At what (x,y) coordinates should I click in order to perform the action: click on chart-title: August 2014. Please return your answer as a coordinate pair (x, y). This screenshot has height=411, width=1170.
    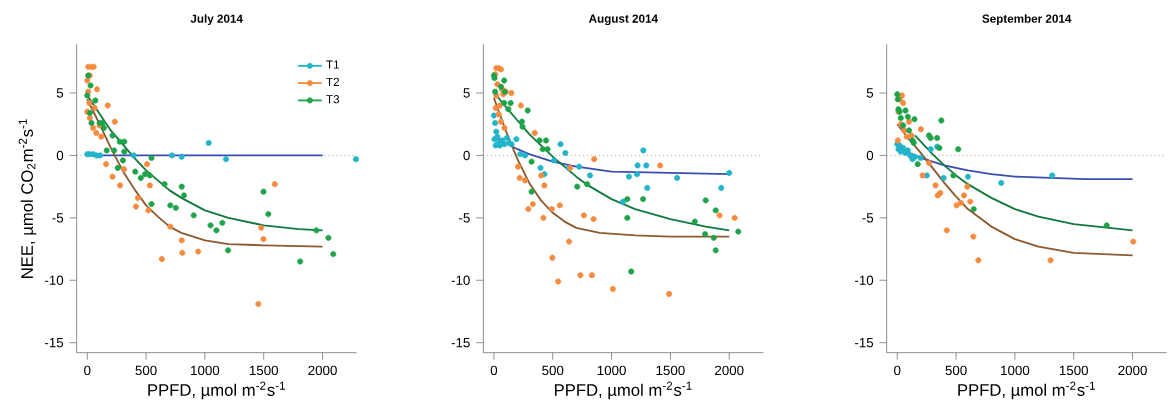
    Looking at the image, I should click on (623, 20).